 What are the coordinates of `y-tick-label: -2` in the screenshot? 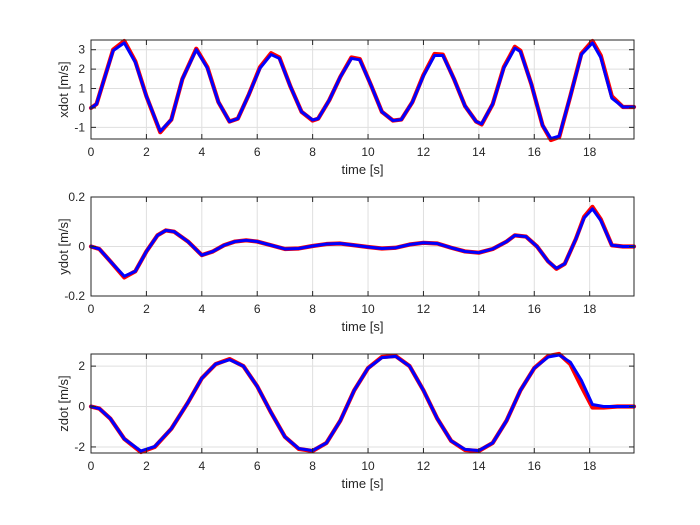 It's located at (79, 447).